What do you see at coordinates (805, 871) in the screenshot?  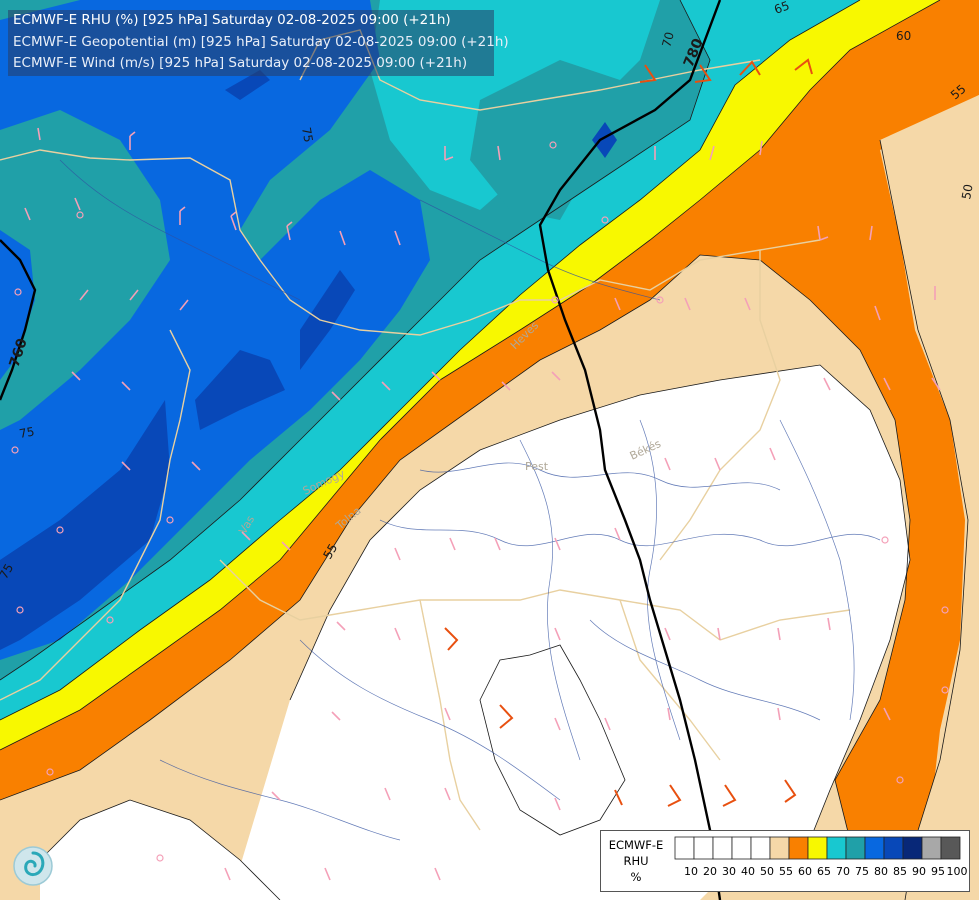 I see `legend-tick-label: 60` at bounding box center [805, 871].